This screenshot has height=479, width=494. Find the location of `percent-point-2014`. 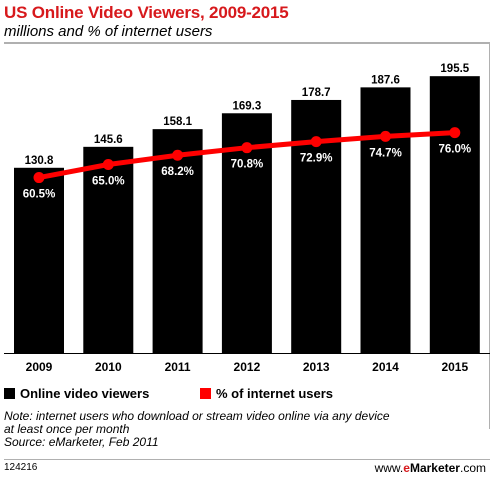

percent-point-2014 is located at coordinates (385, 136).